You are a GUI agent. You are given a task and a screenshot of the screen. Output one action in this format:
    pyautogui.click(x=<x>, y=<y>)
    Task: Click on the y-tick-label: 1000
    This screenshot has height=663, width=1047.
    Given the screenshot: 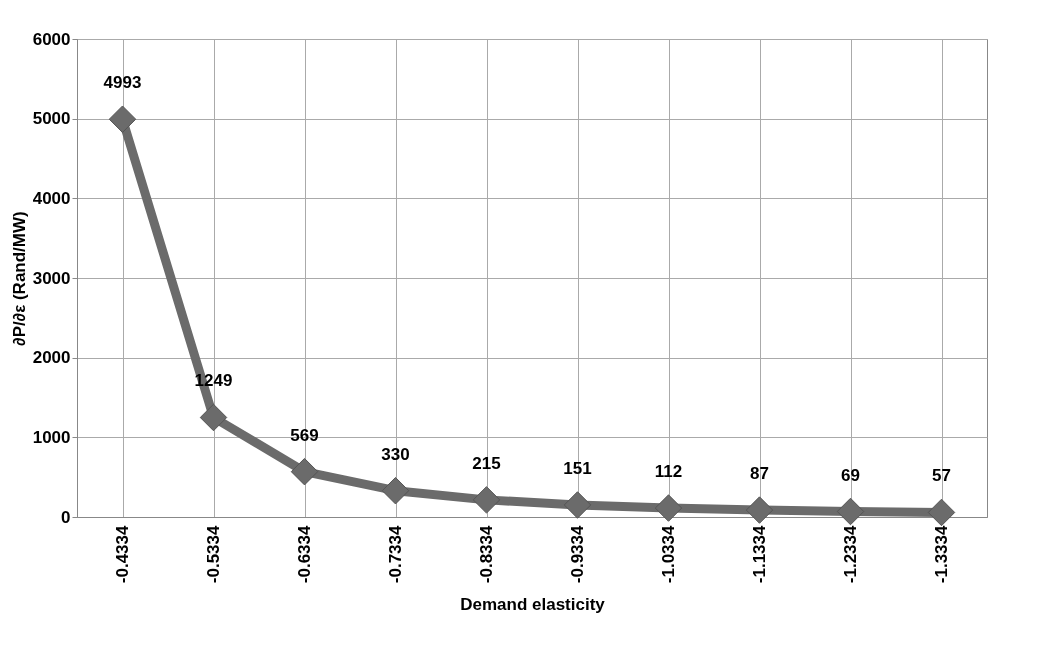 What is the action you would take?
    pyautogui.click(x=51, y=437)
    